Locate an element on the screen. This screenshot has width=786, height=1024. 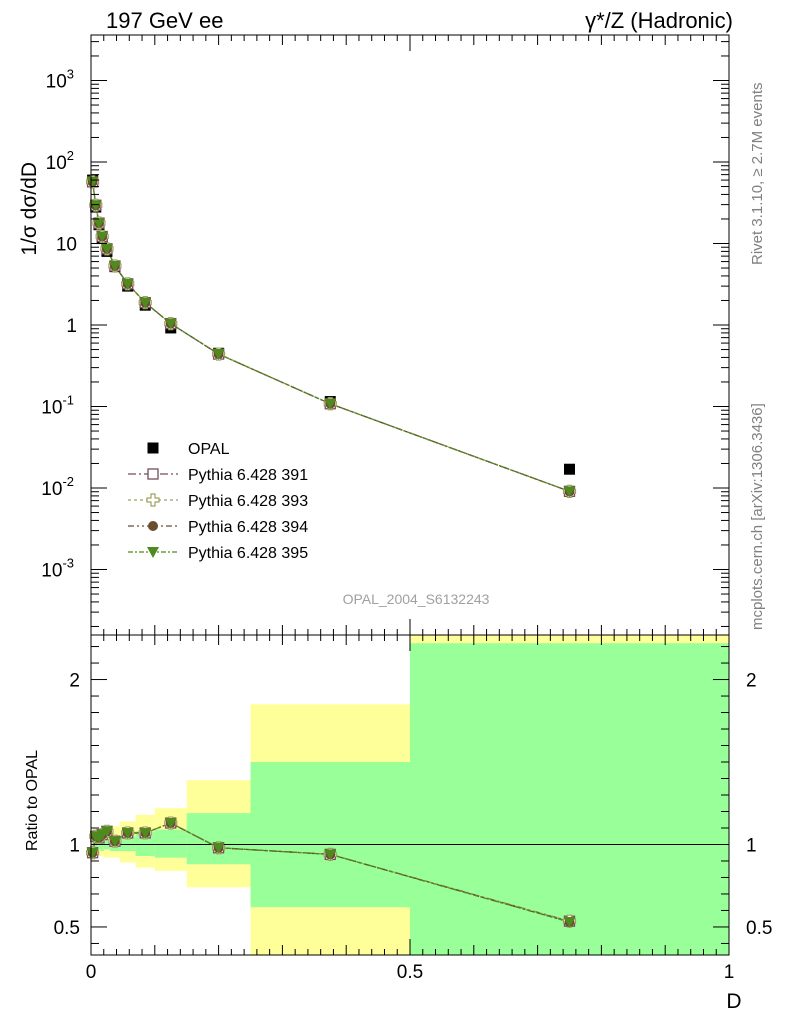
x-tick-label: 0 is located at coordinates (91, 972).